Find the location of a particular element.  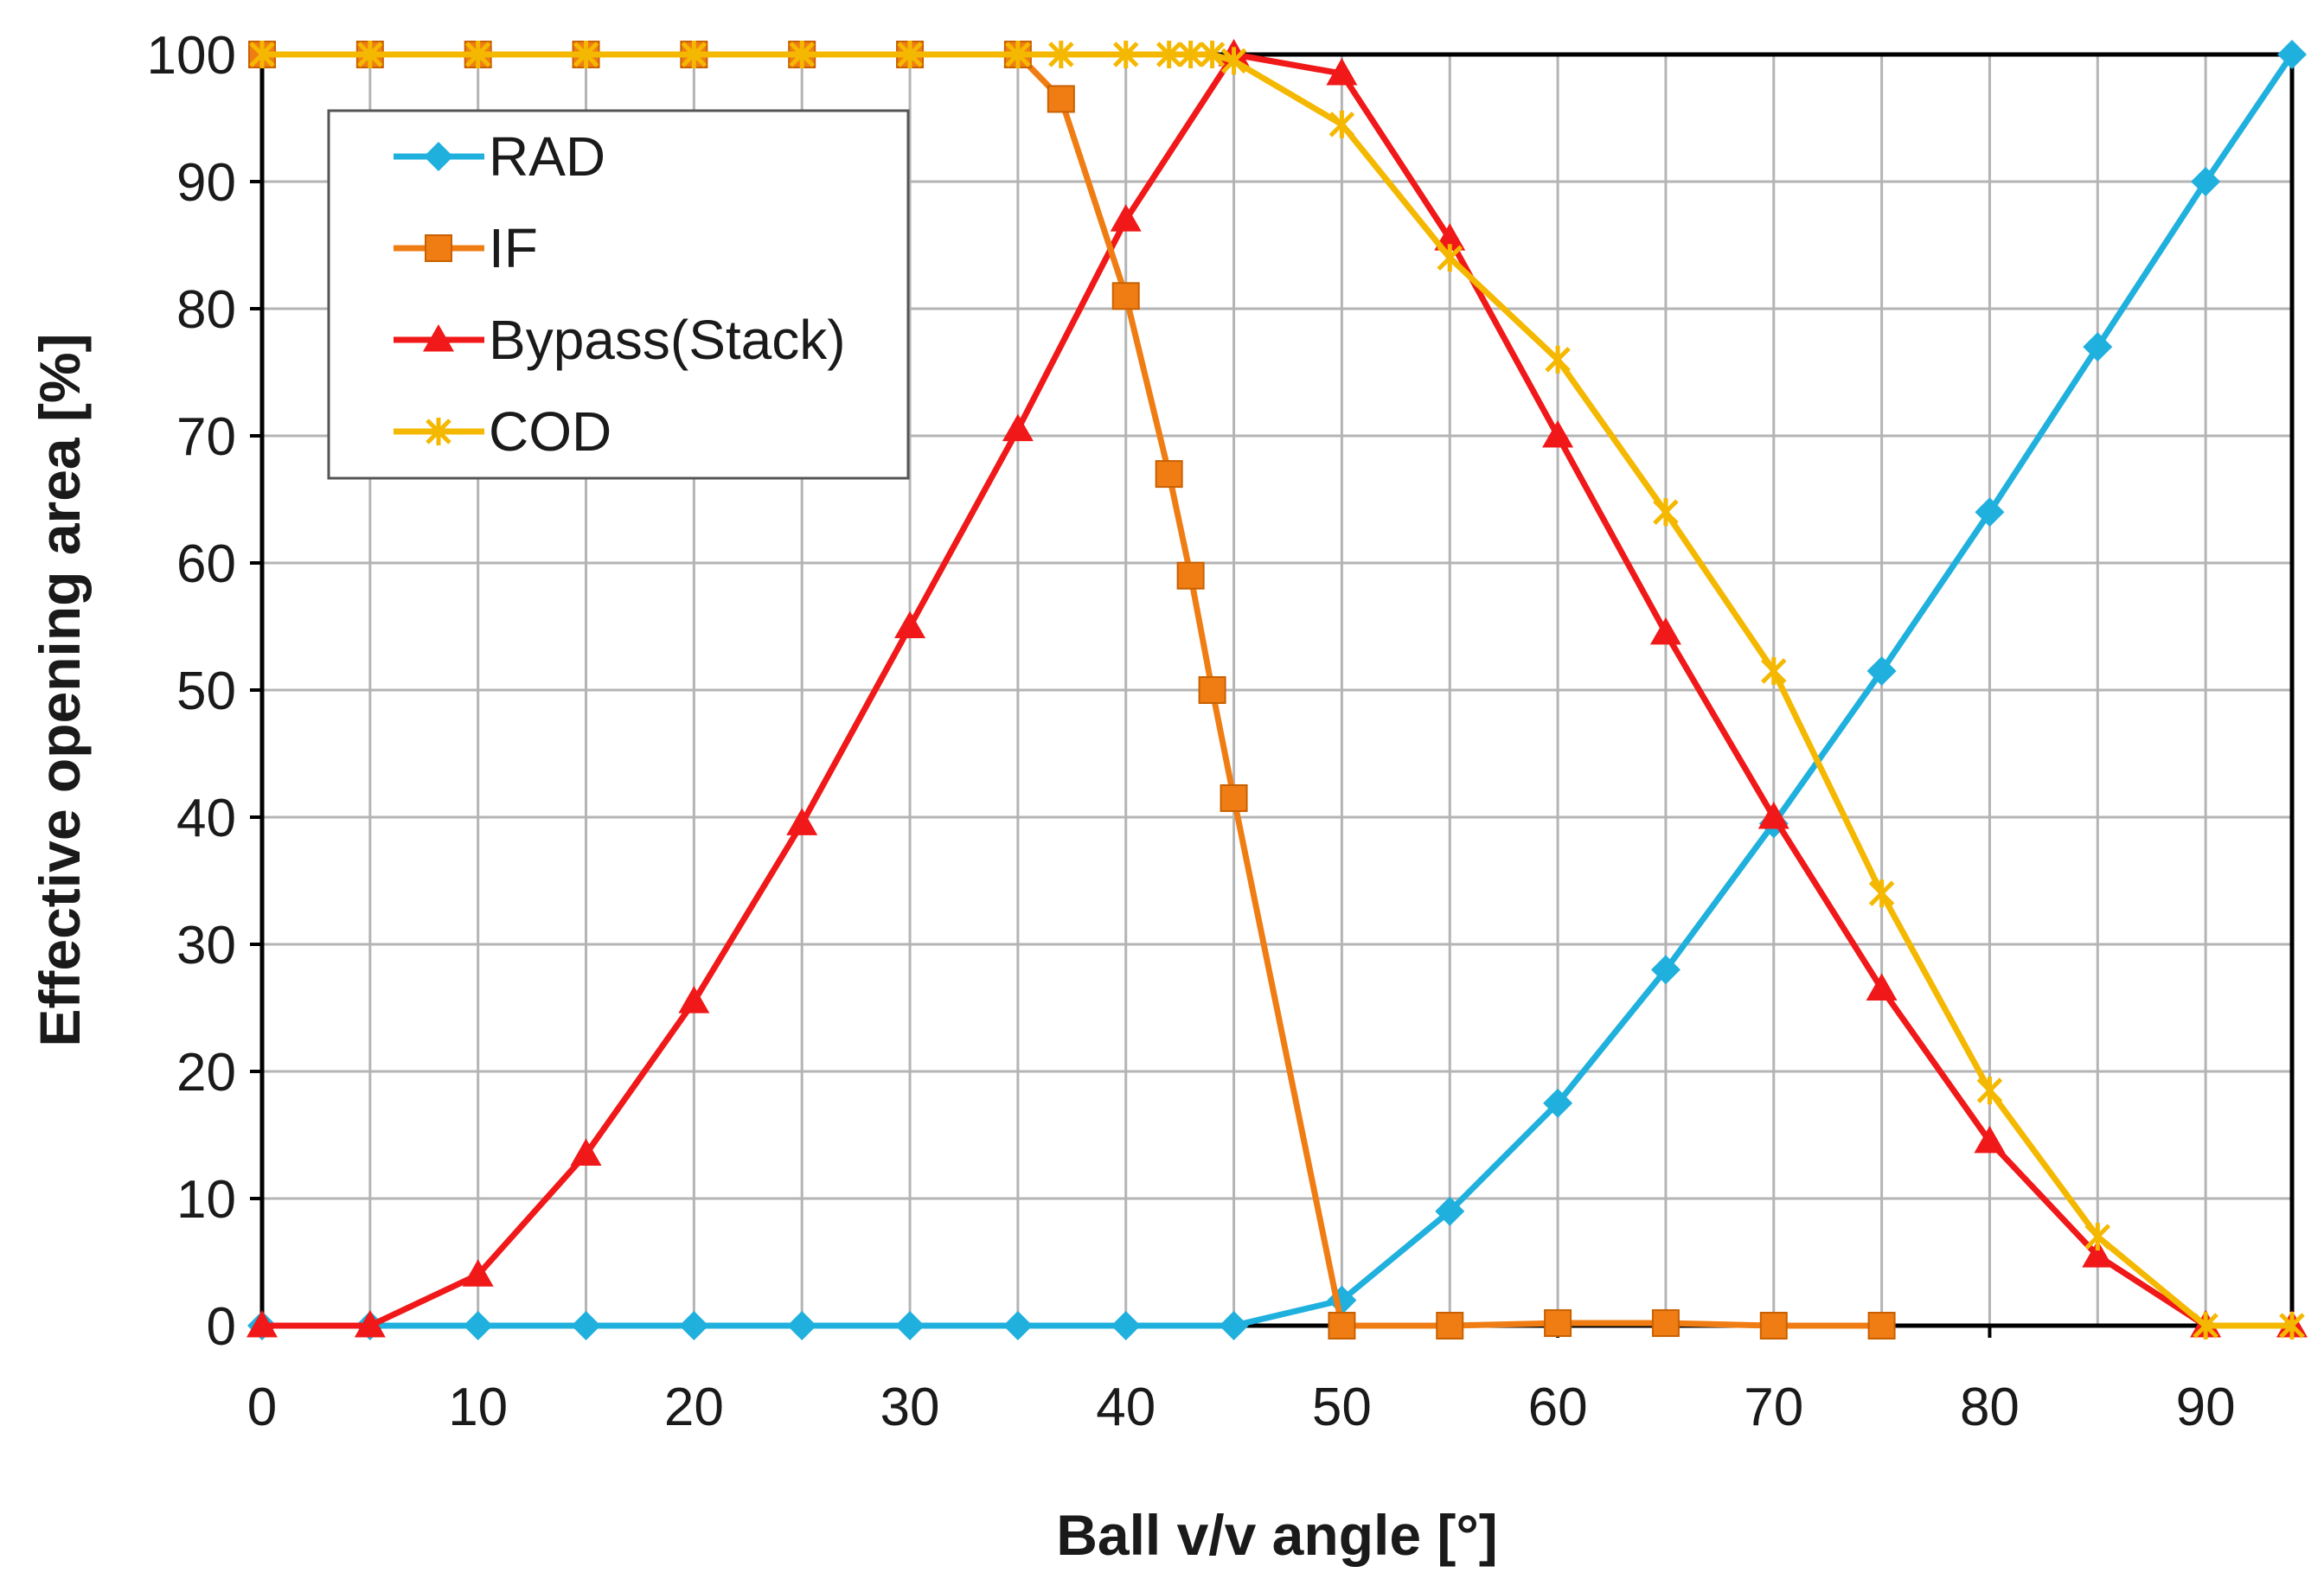

y-tick-label: 50 is located at coordinates (206, 692).